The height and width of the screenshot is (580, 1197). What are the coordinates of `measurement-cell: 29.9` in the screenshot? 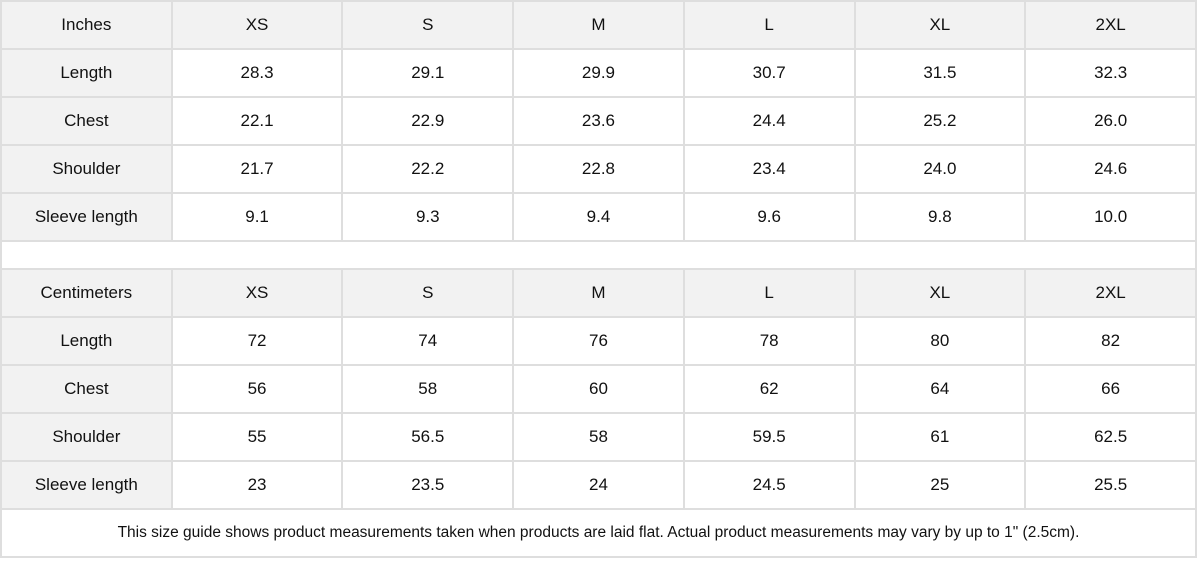 It's located at (598, 73).